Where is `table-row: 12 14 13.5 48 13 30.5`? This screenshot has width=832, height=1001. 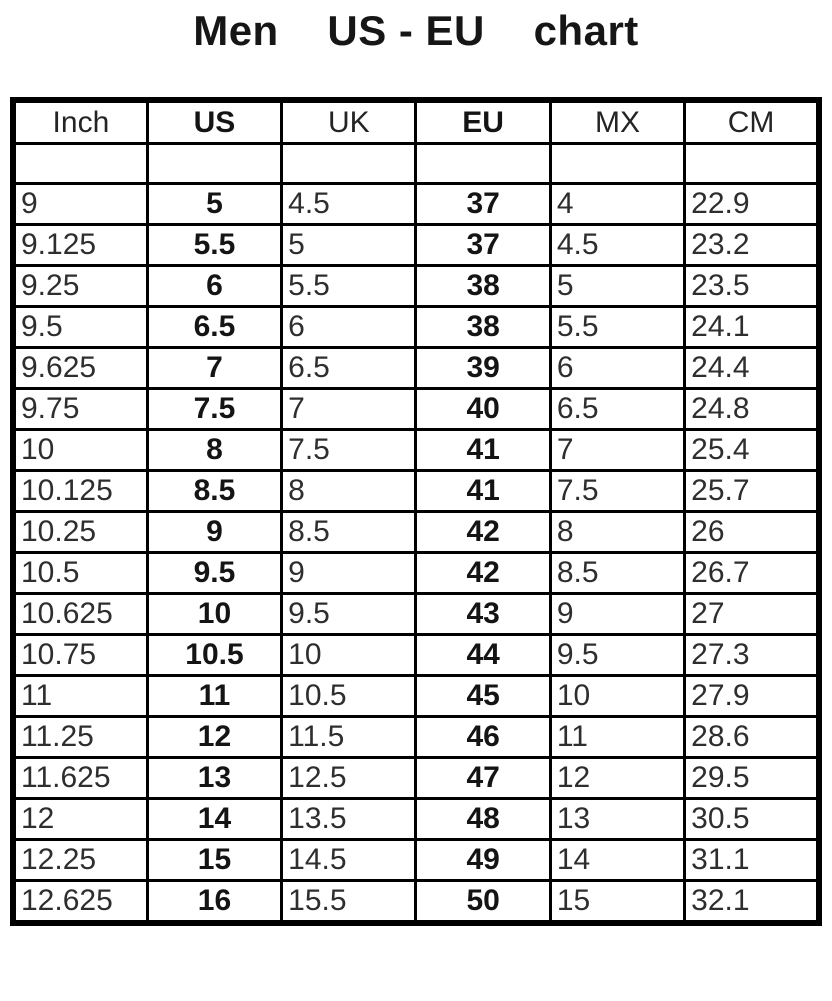 table-row: 12 14 13.5 48 13 30.5 is located at coordinates (416, 819).